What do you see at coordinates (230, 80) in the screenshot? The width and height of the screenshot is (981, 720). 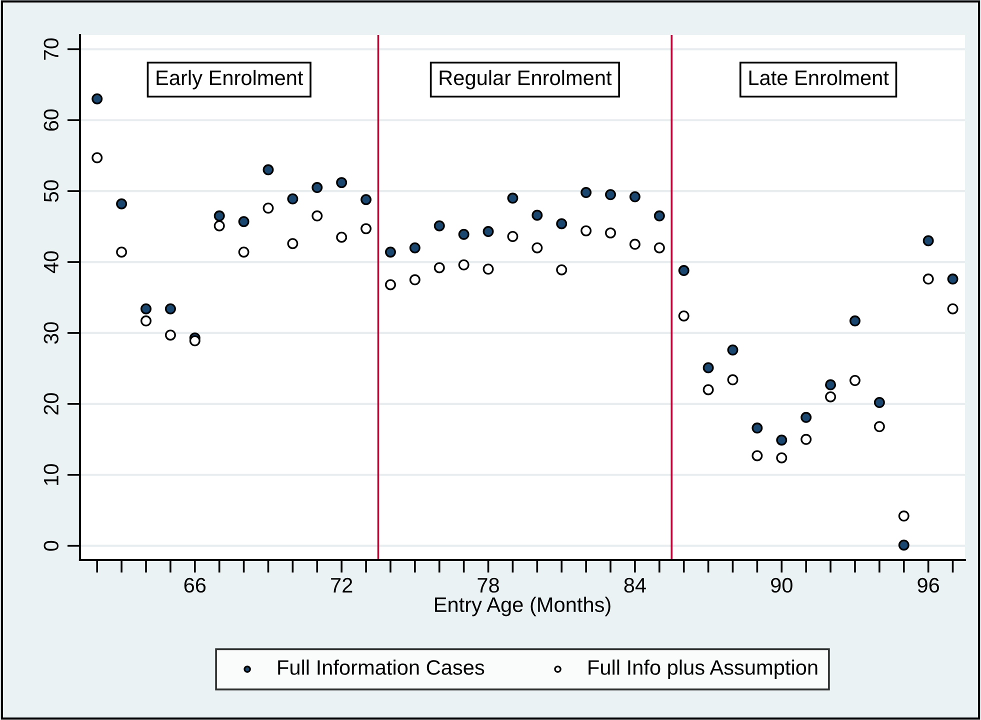 I see `annotation: Early Enrolment` at bounding box center [230, 80].